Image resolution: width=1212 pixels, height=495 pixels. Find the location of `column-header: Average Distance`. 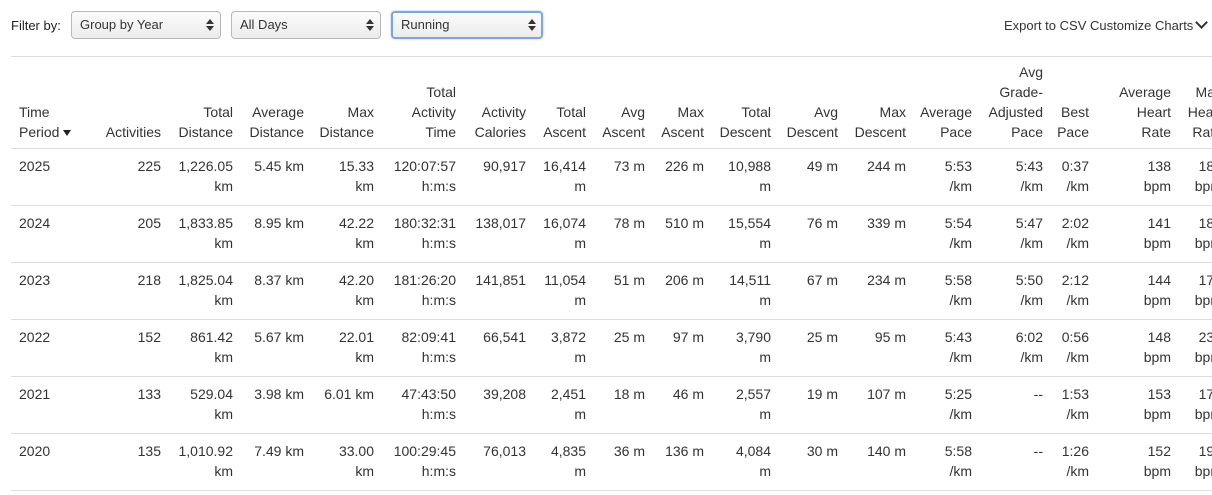

column-header: Average Distance is located at coordinates (268, 102).